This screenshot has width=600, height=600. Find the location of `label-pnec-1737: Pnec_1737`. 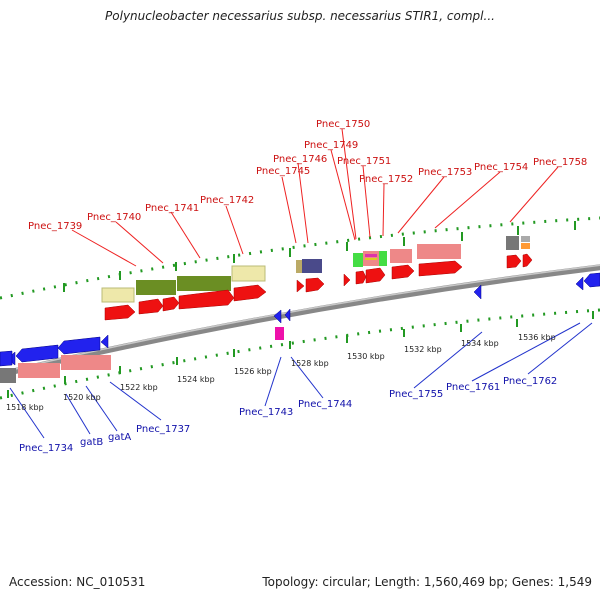

label-pnec-1737: Pnec_1737 is located at coordinates (163, 429).